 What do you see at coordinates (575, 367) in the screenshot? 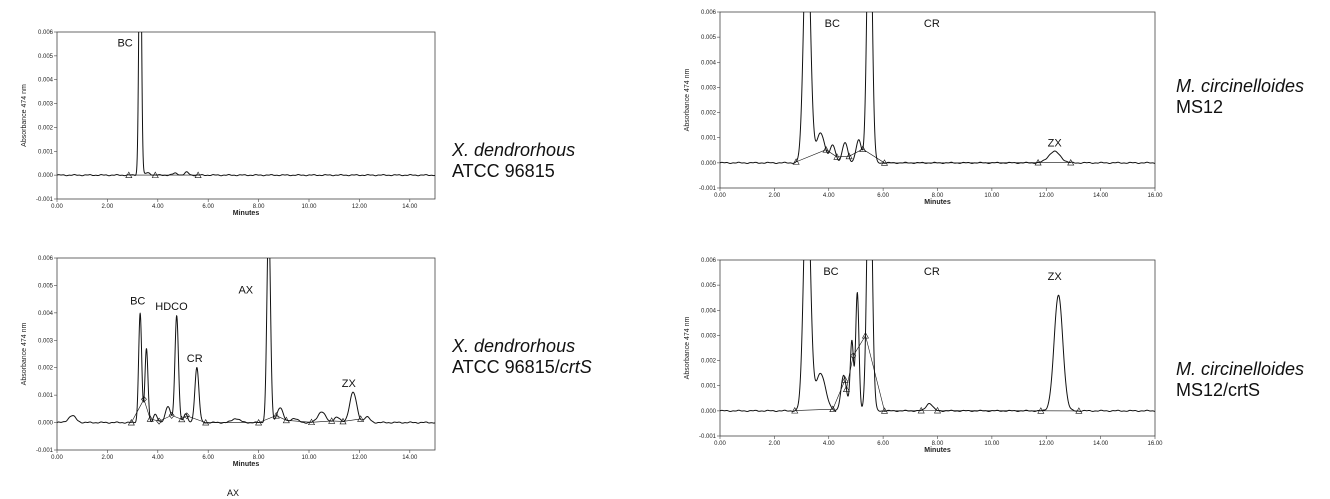
I see `gene-name: crtS` at bounding box center [575, 367].